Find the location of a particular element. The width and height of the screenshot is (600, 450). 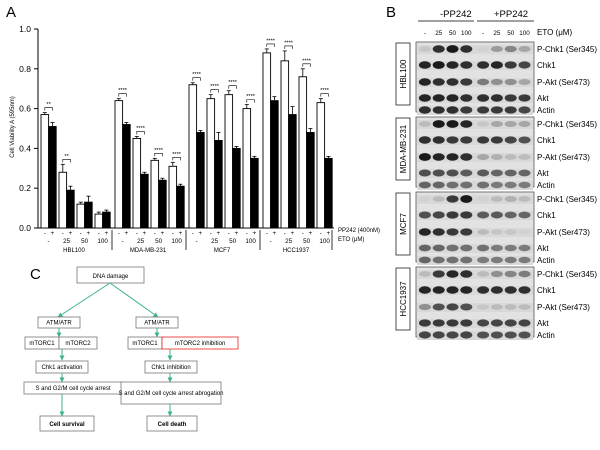

cell-survival-box is located at coordinates (67, 423).